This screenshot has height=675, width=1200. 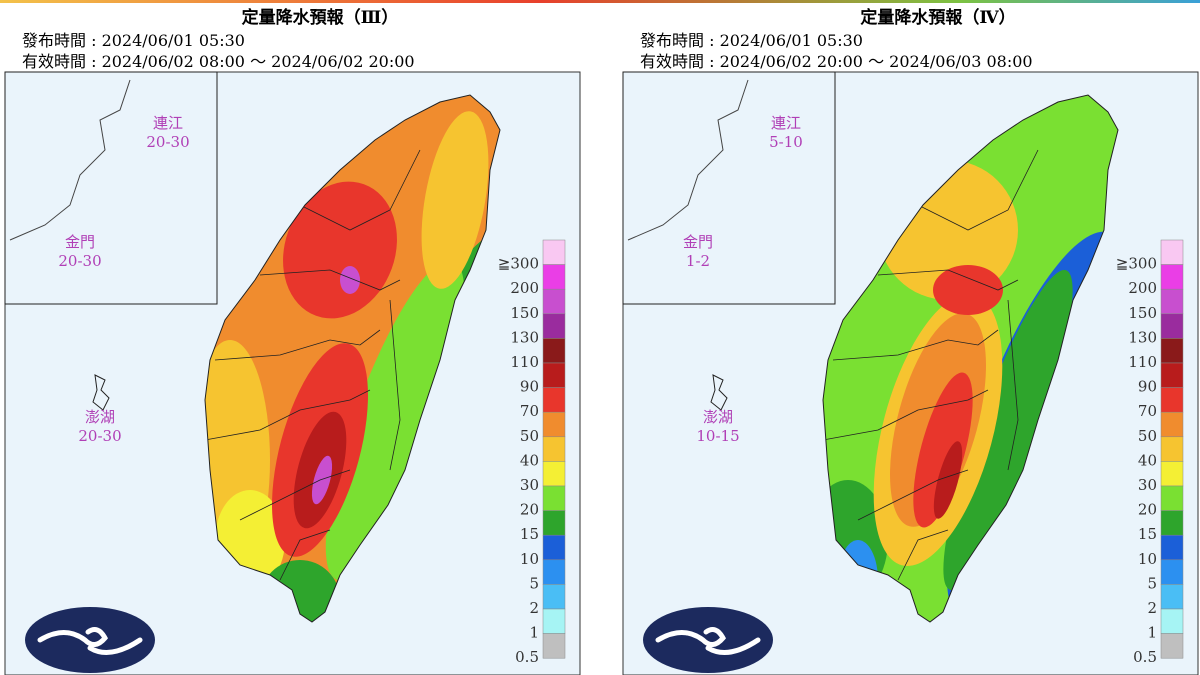 What do you see at coordinates (786, 123) in the screenshot?
I see `island-name: 連江` at bounding box center [786, 123].